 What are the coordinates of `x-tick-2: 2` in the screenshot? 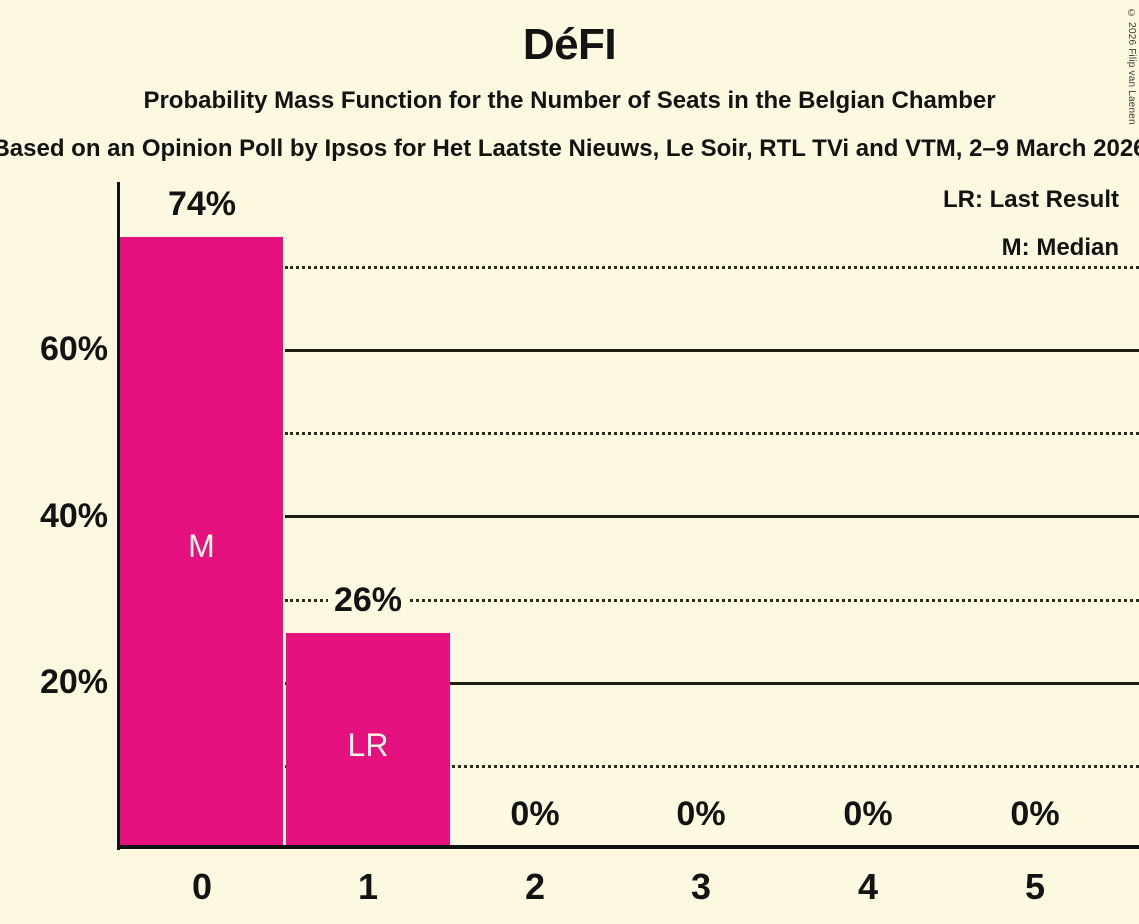 It's located at (535, 886).